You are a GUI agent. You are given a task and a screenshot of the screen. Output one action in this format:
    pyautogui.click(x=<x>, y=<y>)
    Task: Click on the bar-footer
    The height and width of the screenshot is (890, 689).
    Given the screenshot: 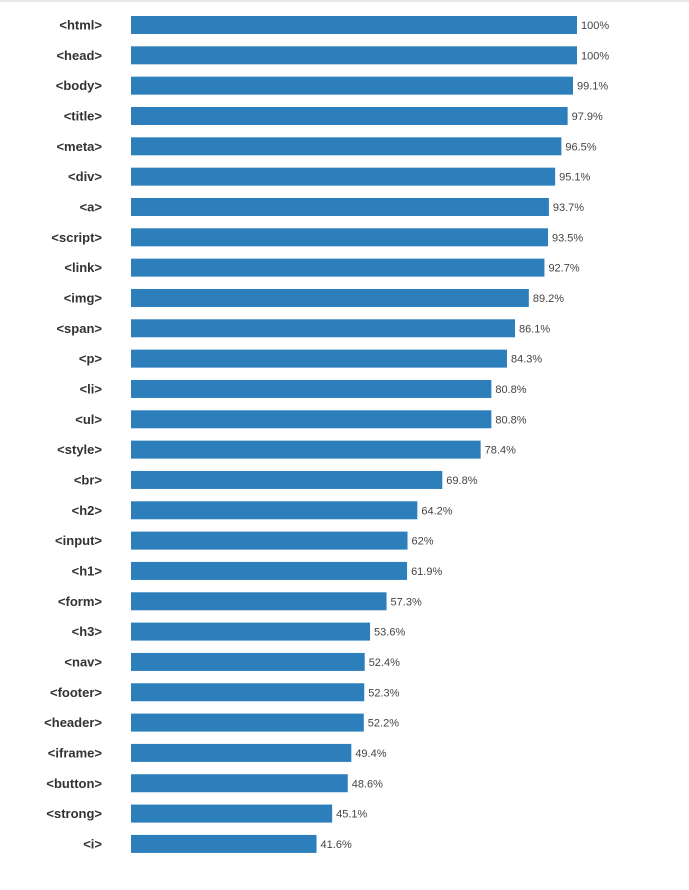 What is the action you would take?
    pyautogui.click(x=248, y=692)
    